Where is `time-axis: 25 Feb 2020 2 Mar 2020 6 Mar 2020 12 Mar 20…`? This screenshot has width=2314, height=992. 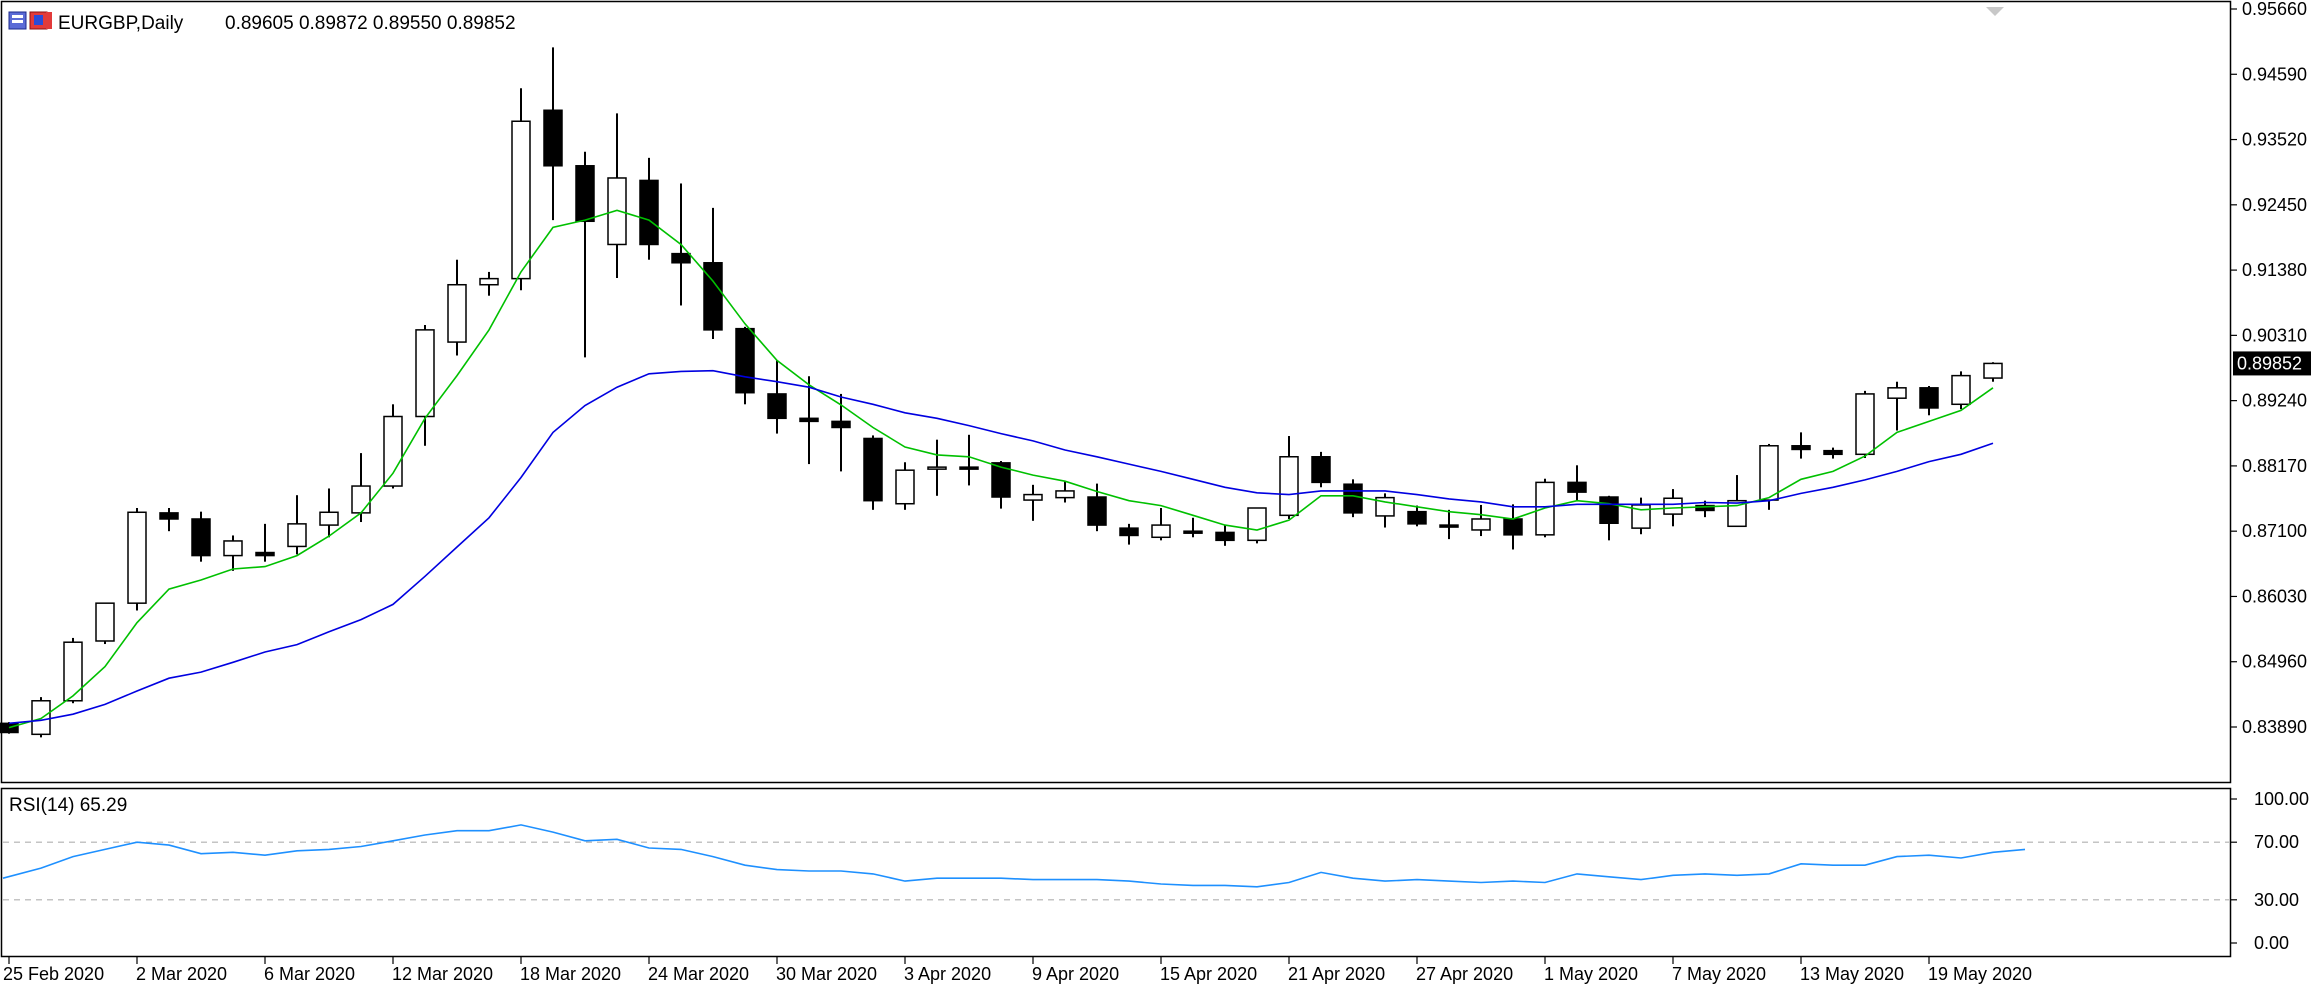
time-axis: 25 Feb 2020 2 Mar 2020 6 Mar 2020 12 Mar 20… is located at coordinates (1017, 970).